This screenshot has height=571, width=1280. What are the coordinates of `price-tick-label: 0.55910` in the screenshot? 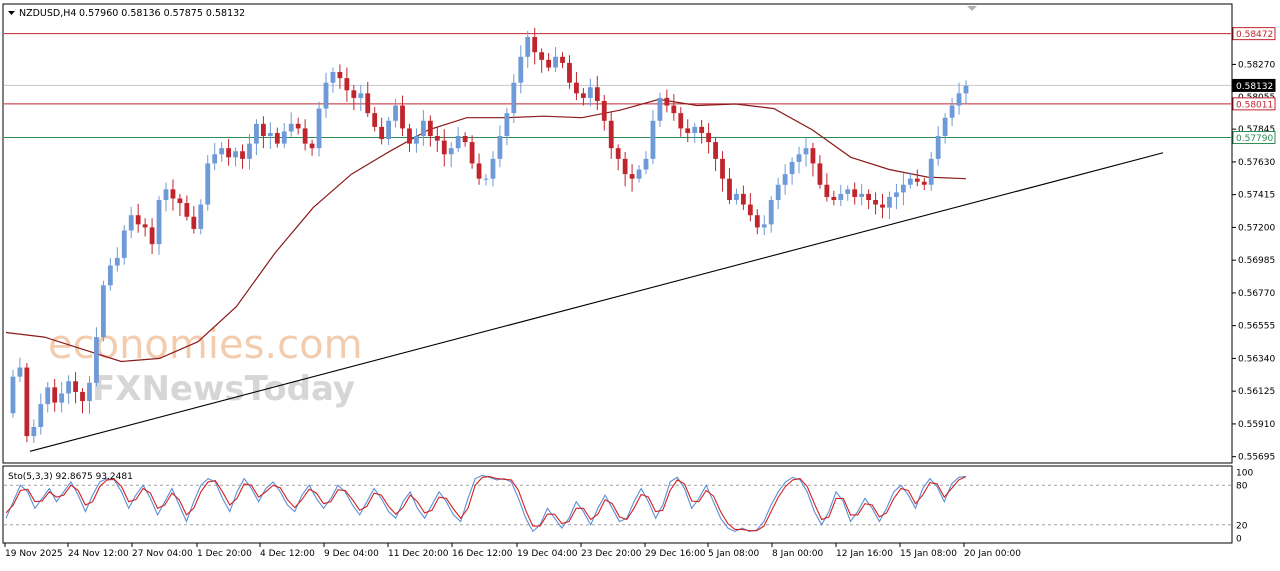 It's located at (1256, 425).